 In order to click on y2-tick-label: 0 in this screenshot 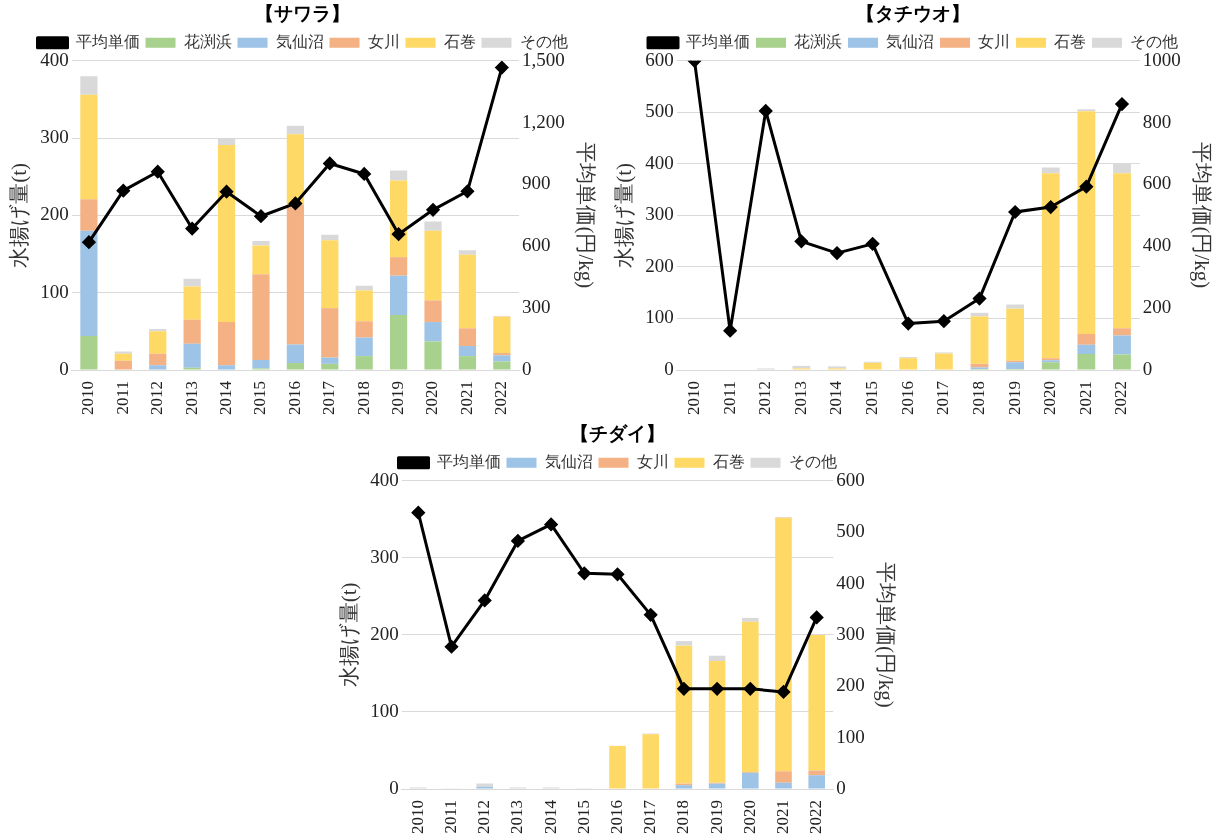, I will do `click(527, 368)`.